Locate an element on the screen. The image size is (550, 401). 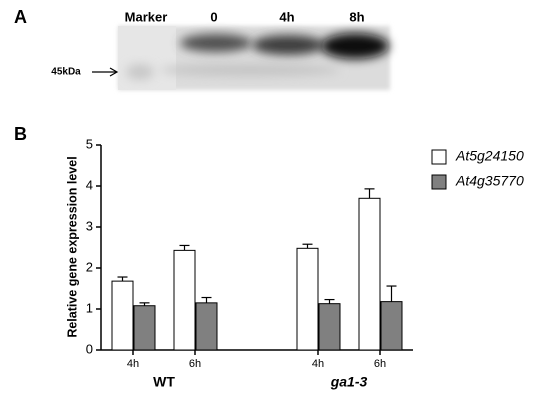
legend-label: At4g35770 is located at coordinates (489, 181).